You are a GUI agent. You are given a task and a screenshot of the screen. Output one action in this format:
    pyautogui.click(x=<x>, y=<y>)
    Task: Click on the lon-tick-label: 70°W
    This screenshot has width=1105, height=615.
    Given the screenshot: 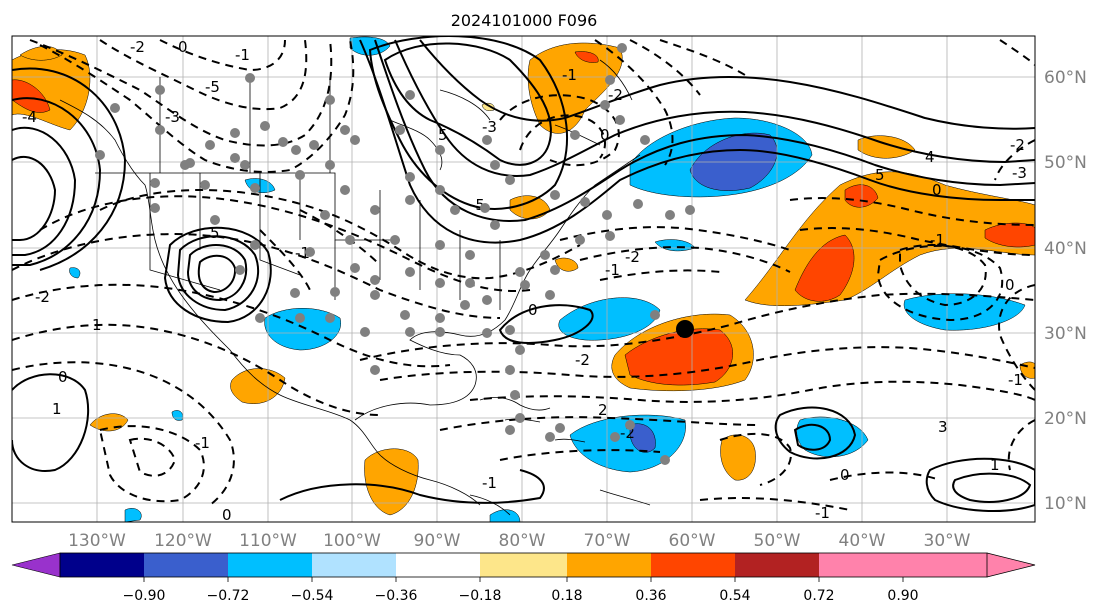 What is the action you would take?
    pyautogui.click(x=607, y=541)
    